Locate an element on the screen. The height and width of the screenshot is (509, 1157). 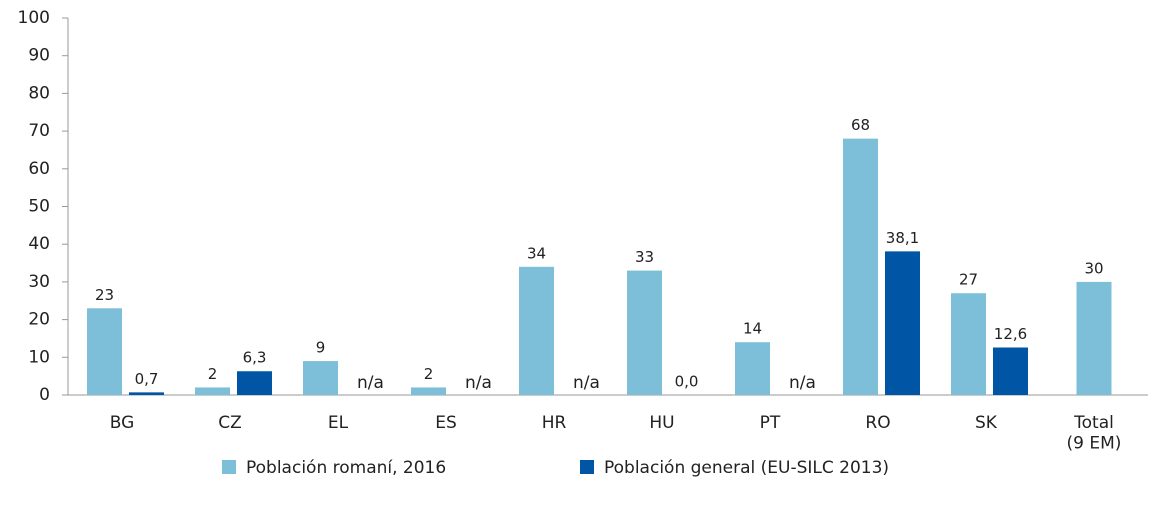
value-label: 14 is located at coordinates (752, 329).